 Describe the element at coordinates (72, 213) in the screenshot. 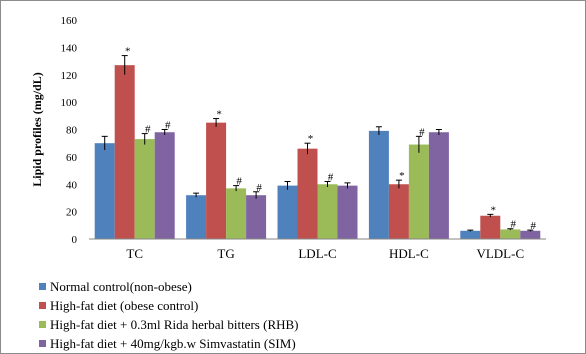

I see `y-tick-label: 20` at that location.